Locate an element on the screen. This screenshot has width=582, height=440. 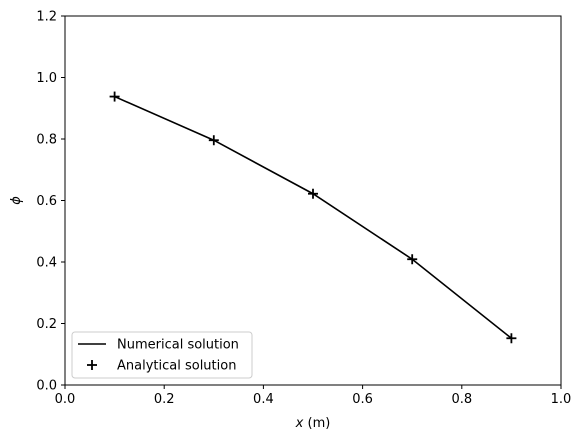
x-tick-label: 0.8 is located at coordinates (461, 399).